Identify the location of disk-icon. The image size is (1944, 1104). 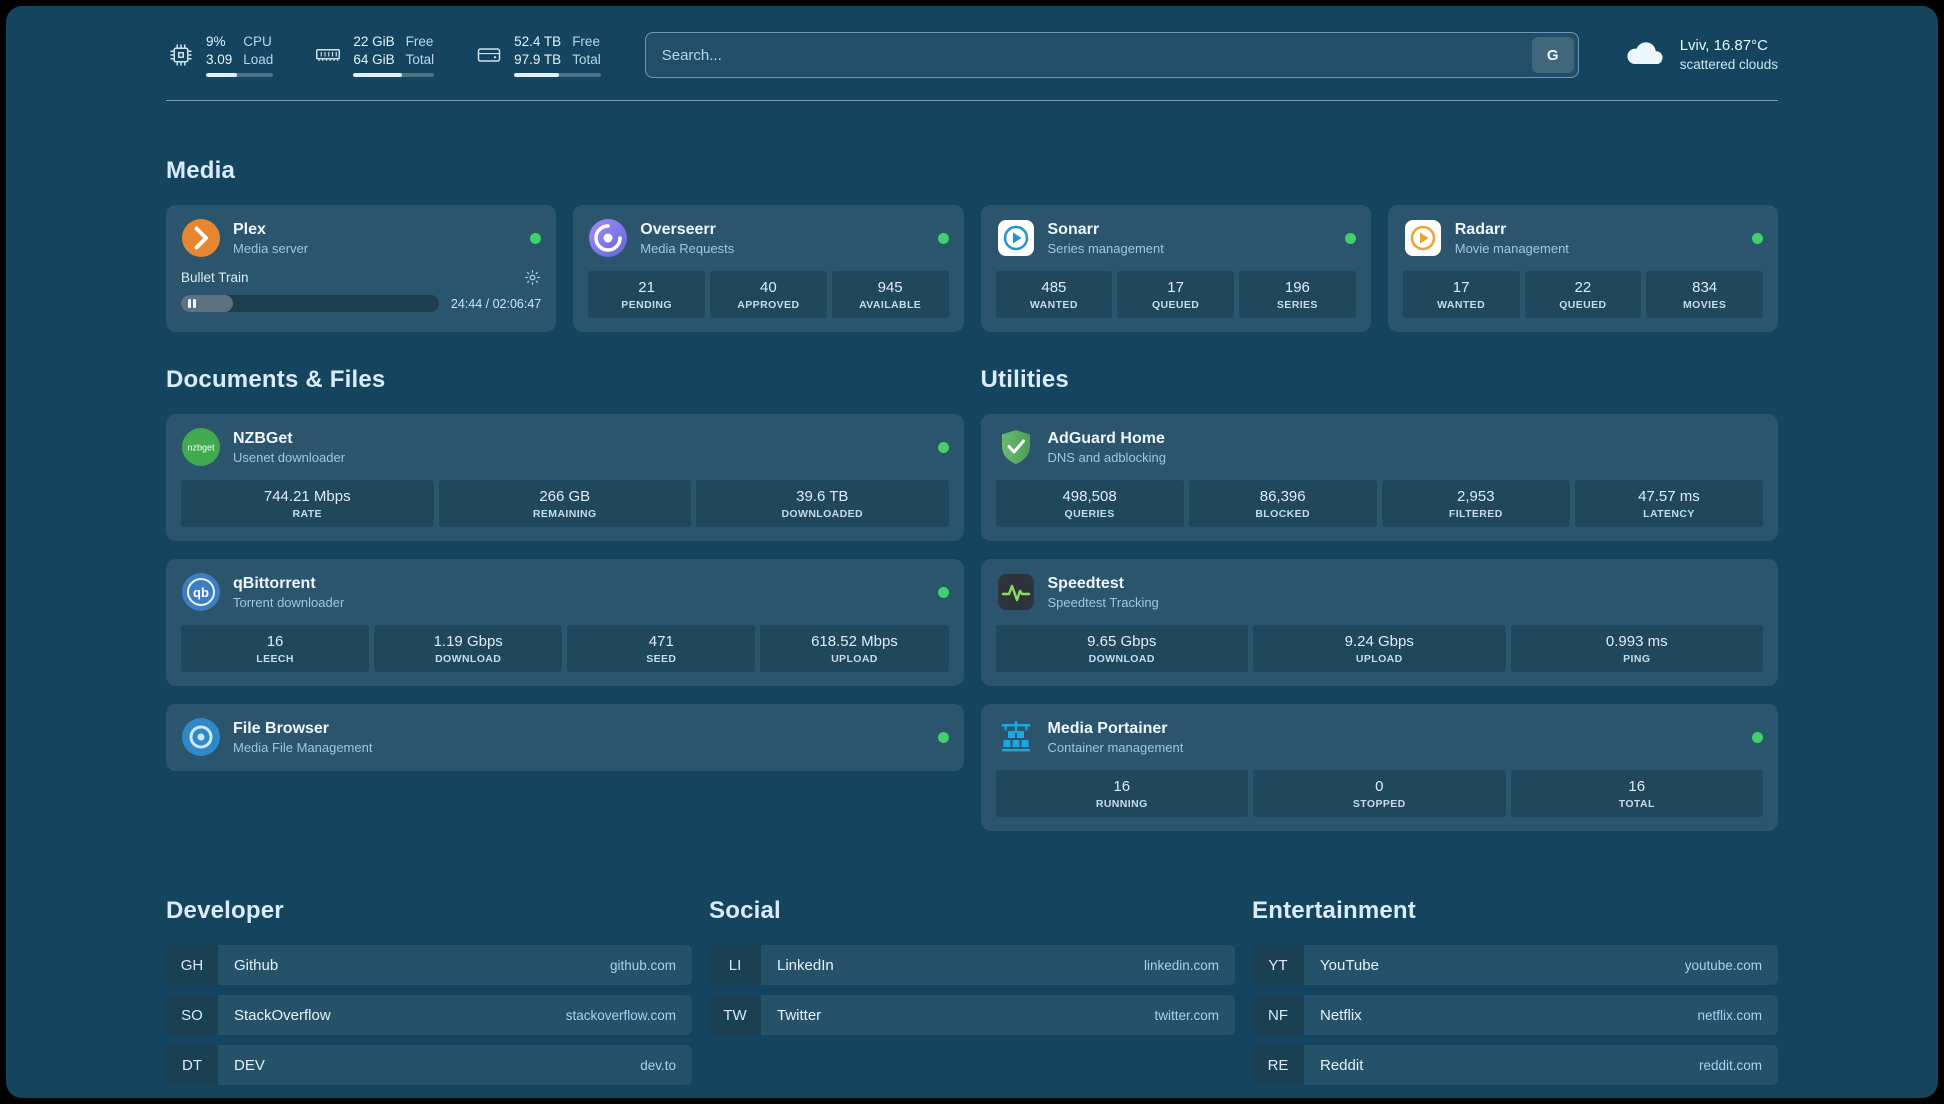
(489, 55).